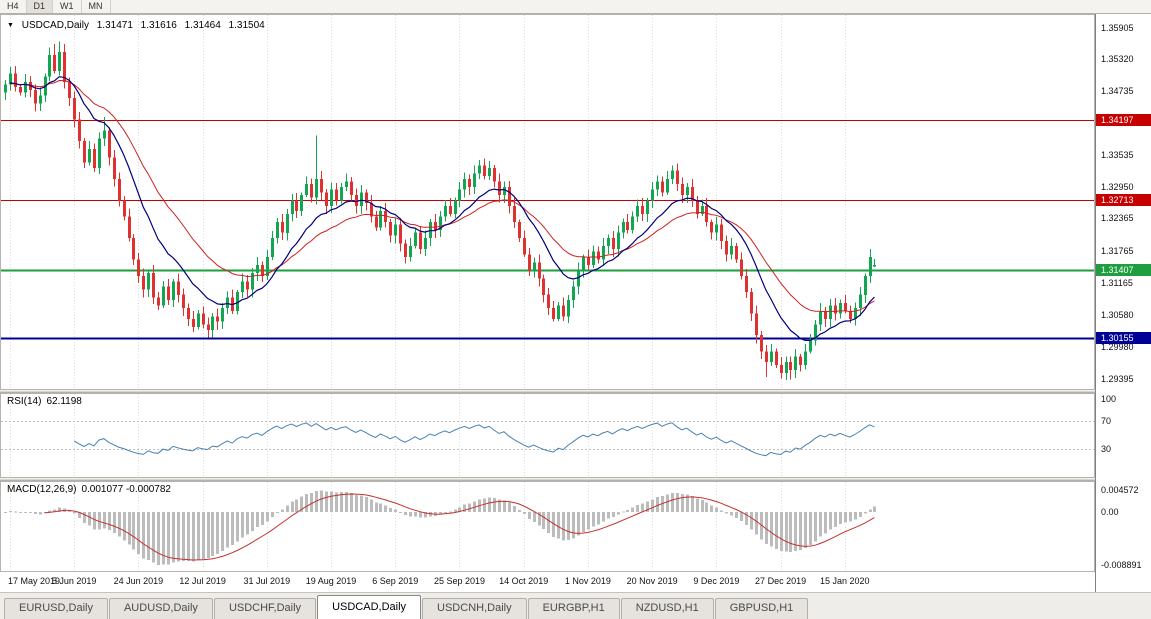  I want to click on price-tick-label: 1.32950, so click(1117, 187).